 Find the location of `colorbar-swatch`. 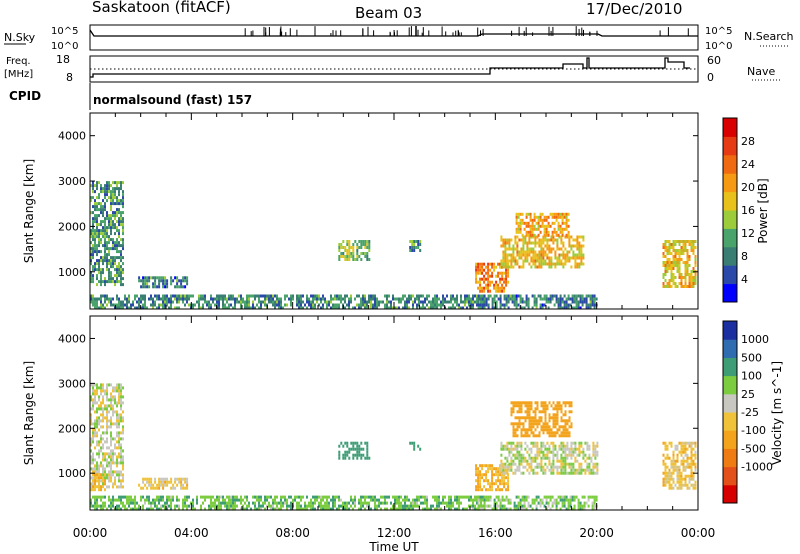

colorbar-swatch is located at coordinates (730, 201).